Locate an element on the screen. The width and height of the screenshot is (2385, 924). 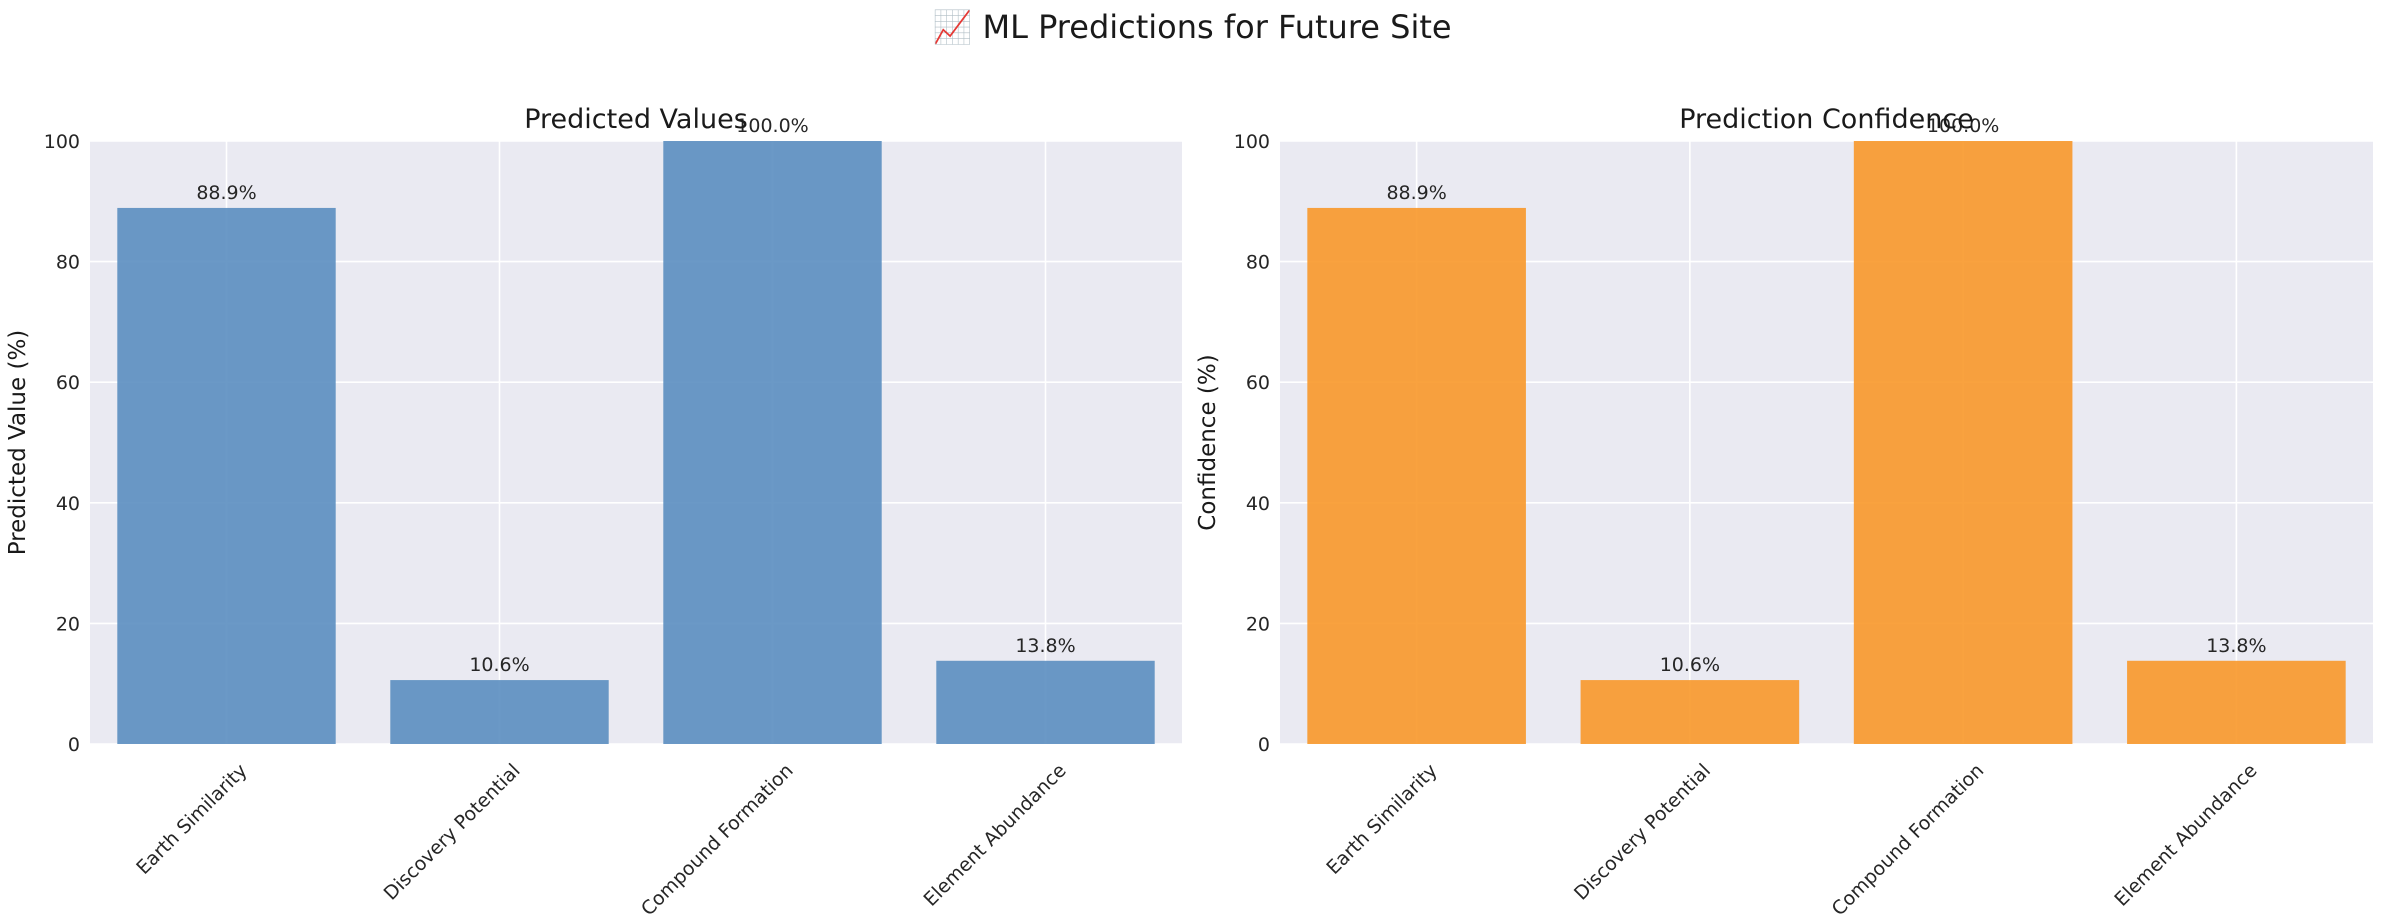
chart-title: Prediction Confidence is located at coordinates (1826, 119).